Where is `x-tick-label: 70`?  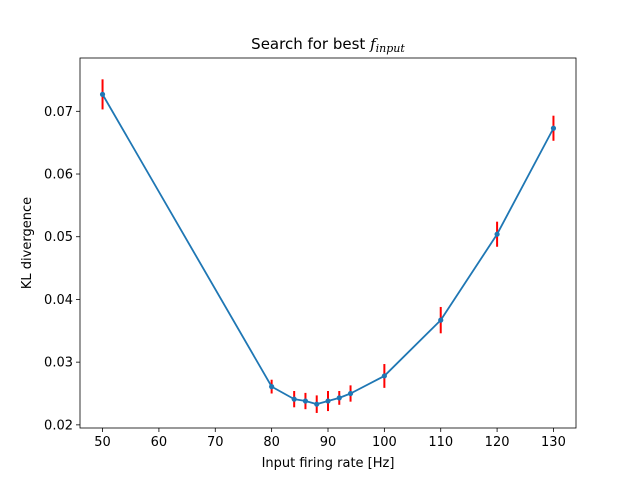
x-tick-label: 70 is located at coordinates (215, 442).